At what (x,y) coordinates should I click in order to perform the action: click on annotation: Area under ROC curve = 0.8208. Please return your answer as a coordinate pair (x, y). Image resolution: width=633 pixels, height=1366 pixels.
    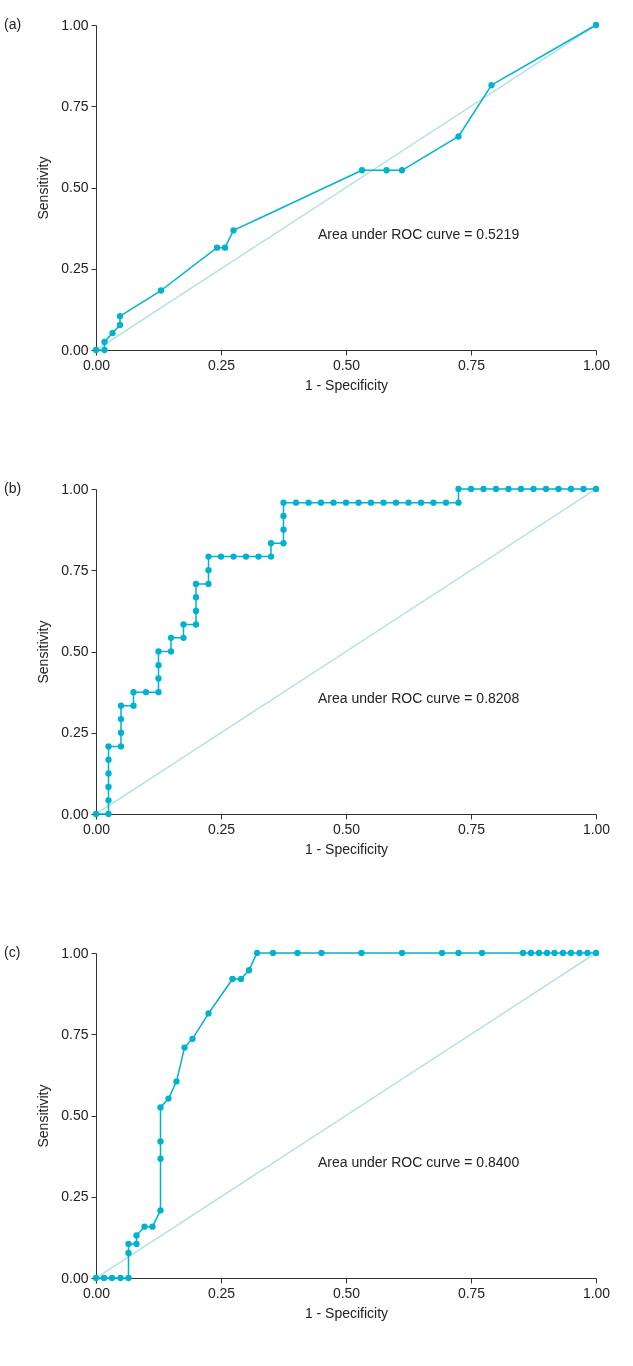
    Looking at the image, I should click on (419, 698).